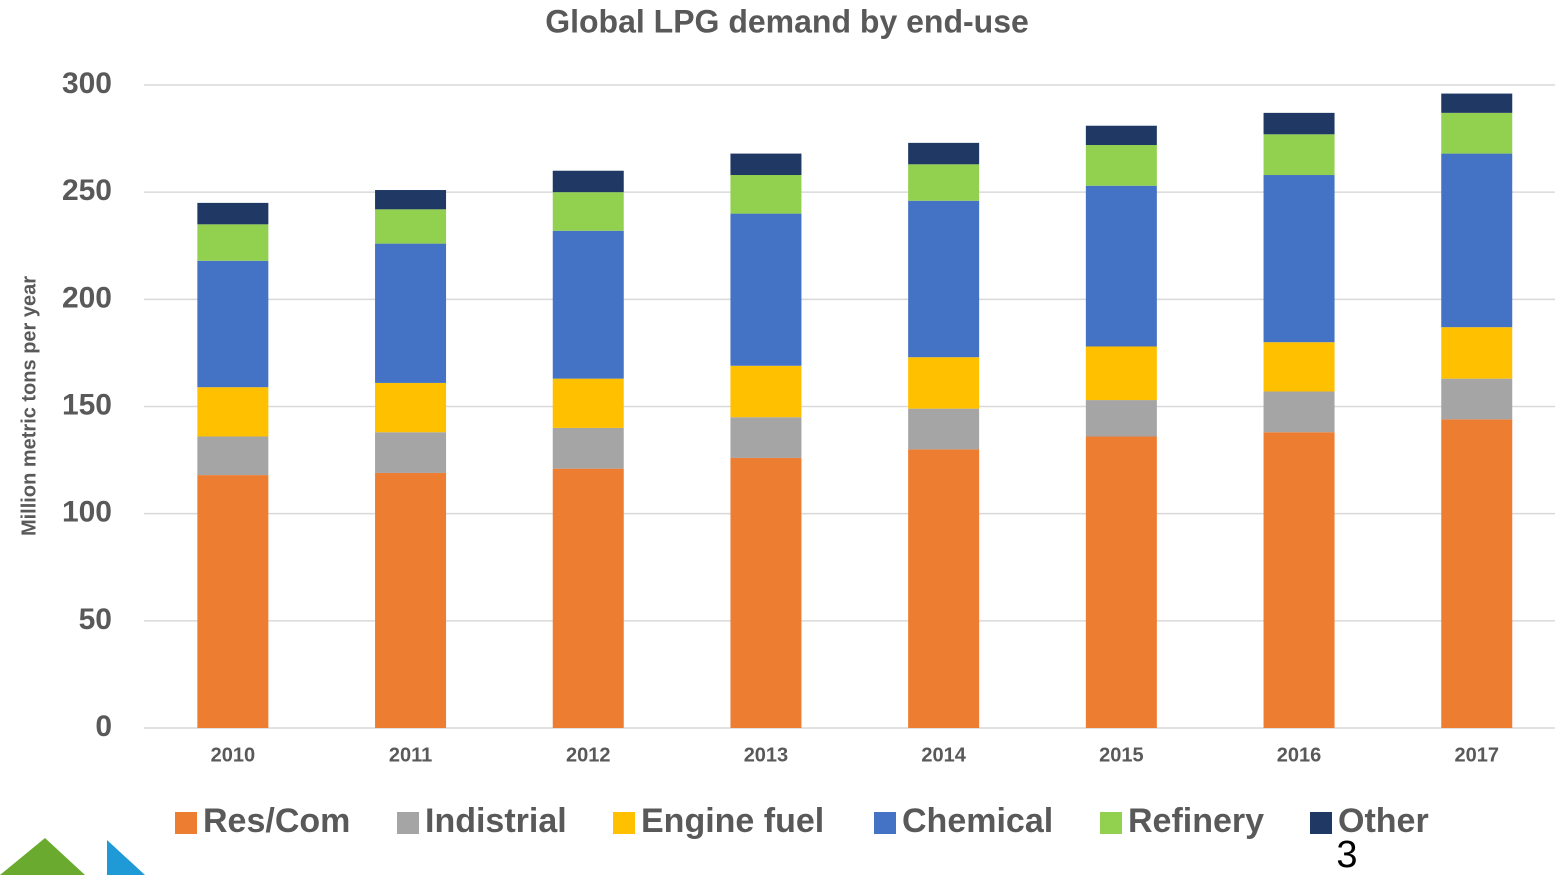 Image resolution: width=1555 pixels, height=875 pixels. I want to click on x-tick-label: 2013, so click(766, 755).